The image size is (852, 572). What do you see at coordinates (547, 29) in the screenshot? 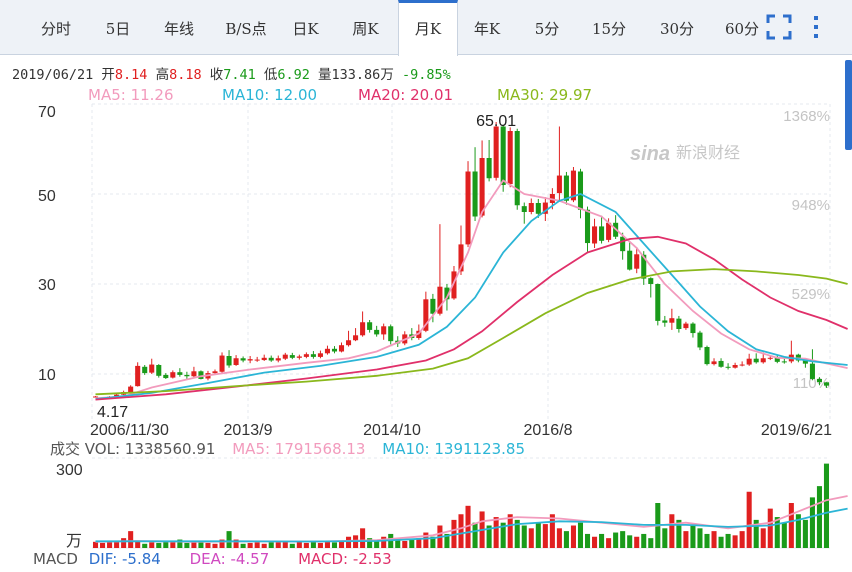
I see `tab-8: 5分` at bounding box center [547, 29].